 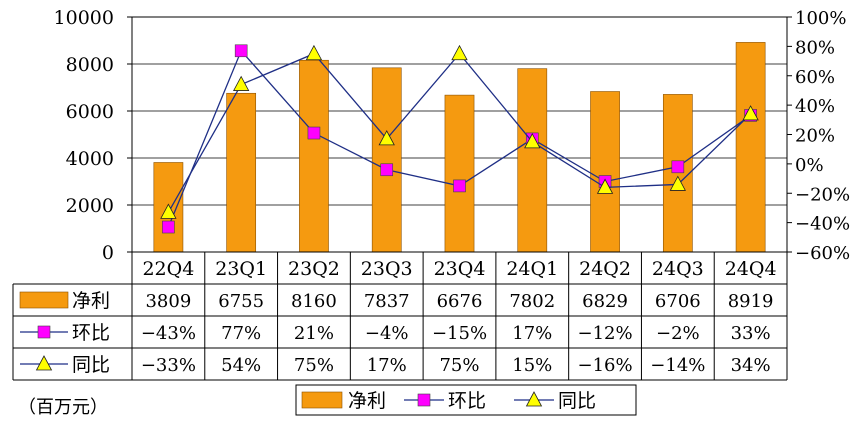 What do you see at coordinates (815, 77) in the screenshot?
I see `y2-tick-label: 60%` at bounding box center [815, 77].